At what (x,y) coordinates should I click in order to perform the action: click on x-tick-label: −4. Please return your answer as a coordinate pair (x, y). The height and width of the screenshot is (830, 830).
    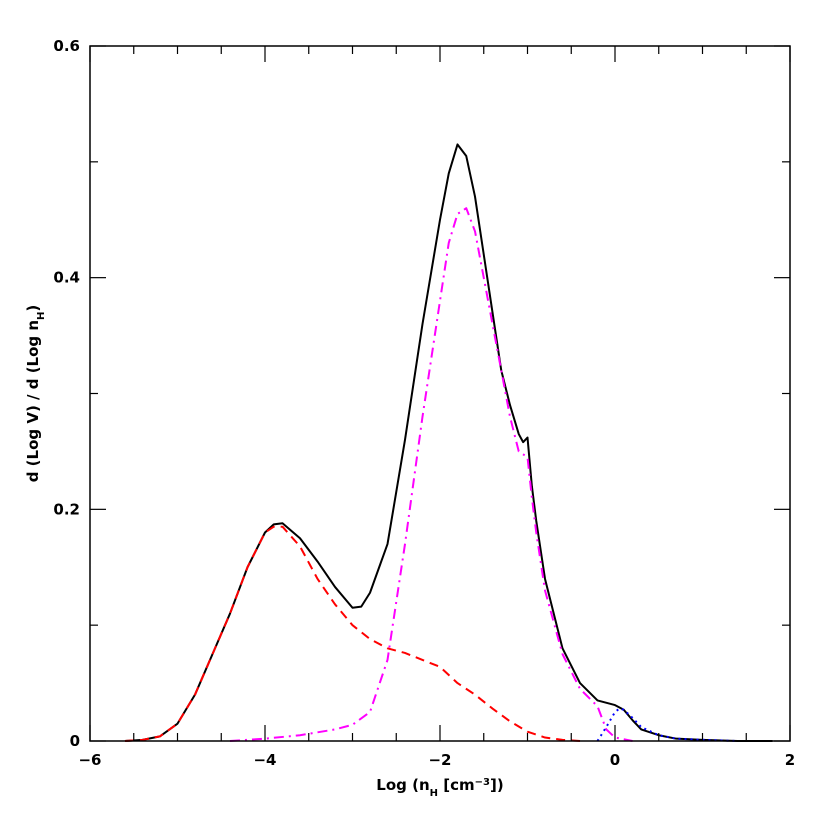
    Looking at the image, I should click on (264, 760).